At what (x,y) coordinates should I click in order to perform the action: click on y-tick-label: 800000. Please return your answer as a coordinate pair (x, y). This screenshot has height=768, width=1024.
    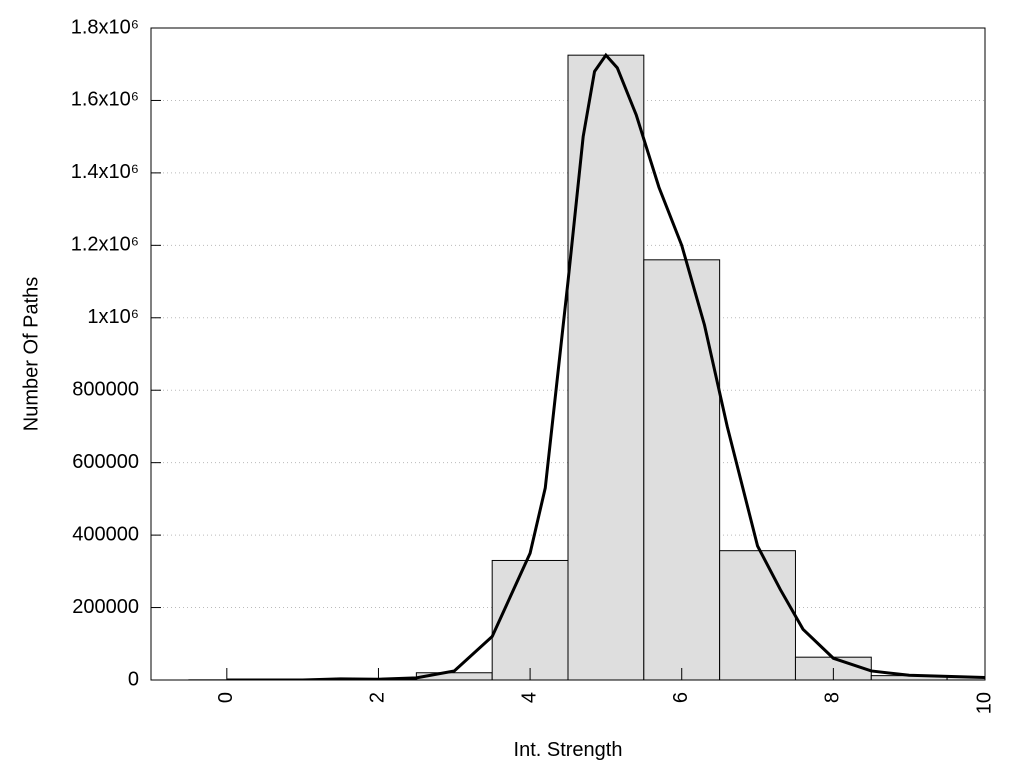
    Looking at the image, I should click on (105, 390).